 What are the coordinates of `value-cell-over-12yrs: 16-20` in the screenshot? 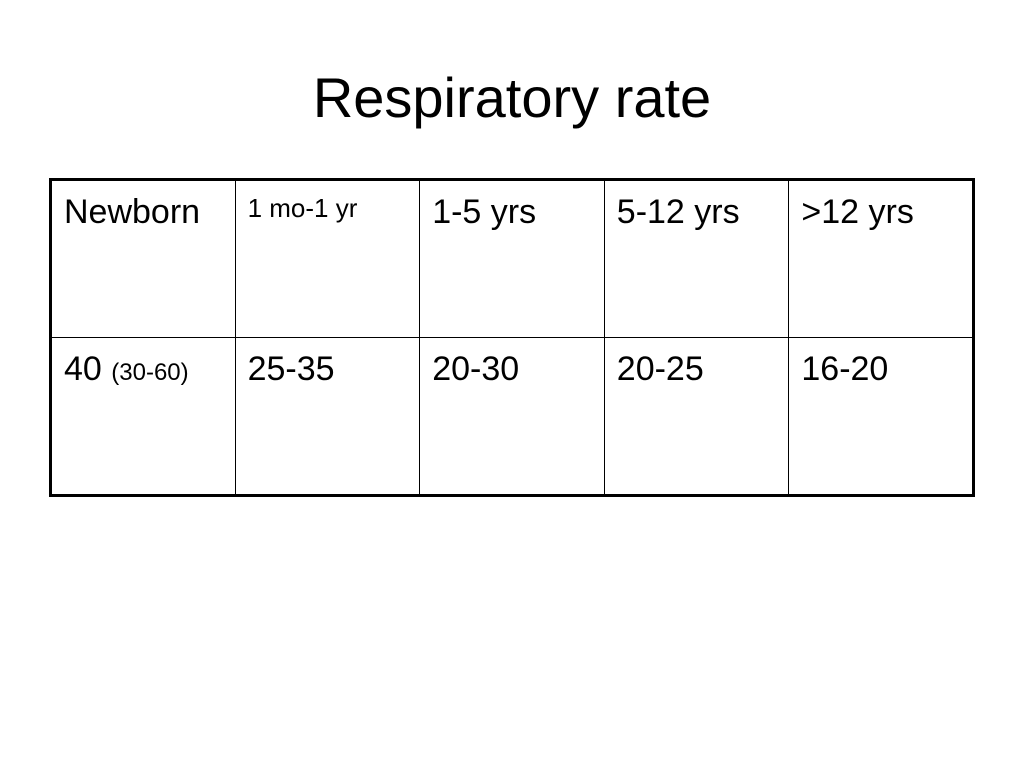 It's located at (881, 416).